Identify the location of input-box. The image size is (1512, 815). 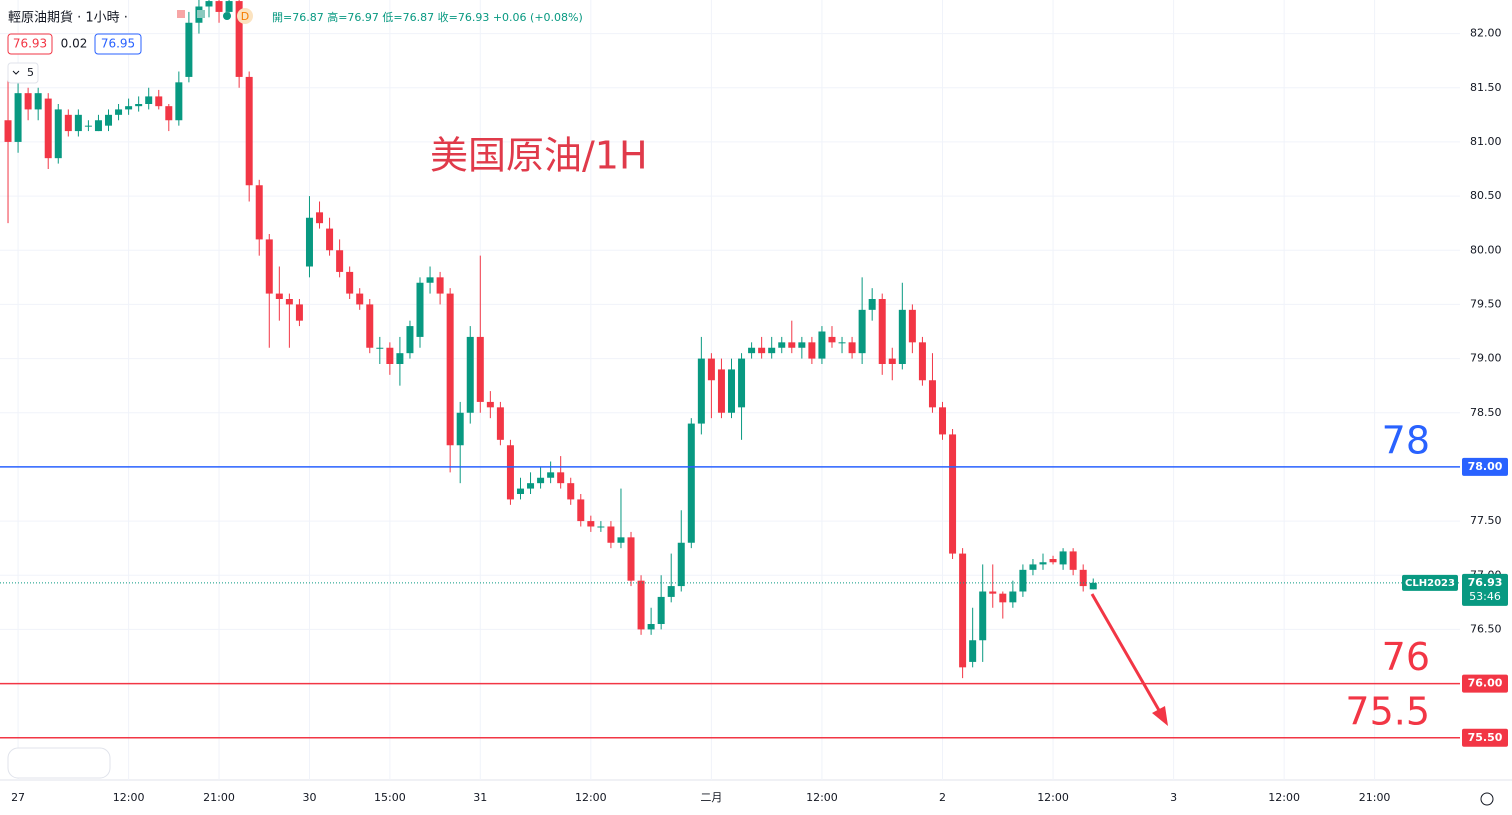
(59, 763).